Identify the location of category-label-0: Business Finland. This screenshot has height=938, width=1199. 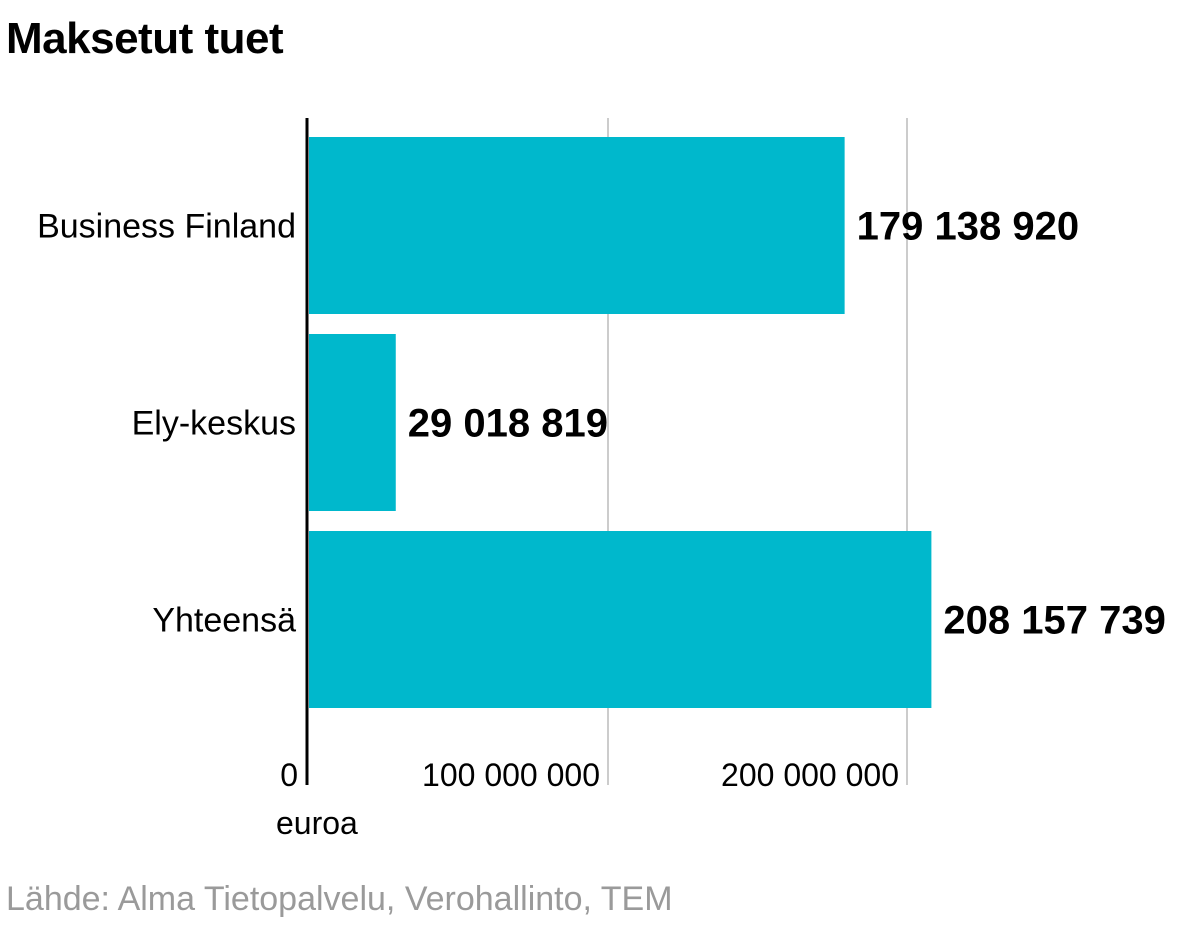
(166, 227).